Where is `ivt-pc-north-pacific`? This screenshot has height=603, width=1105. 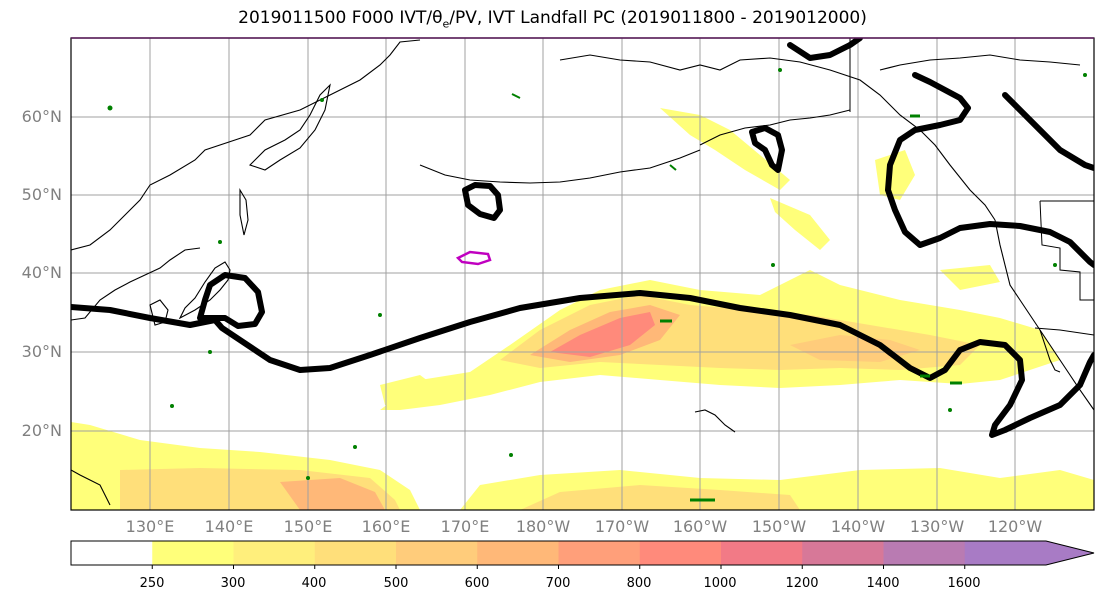
ivt-pc-north-pacific is located at coordinates (482, 201).